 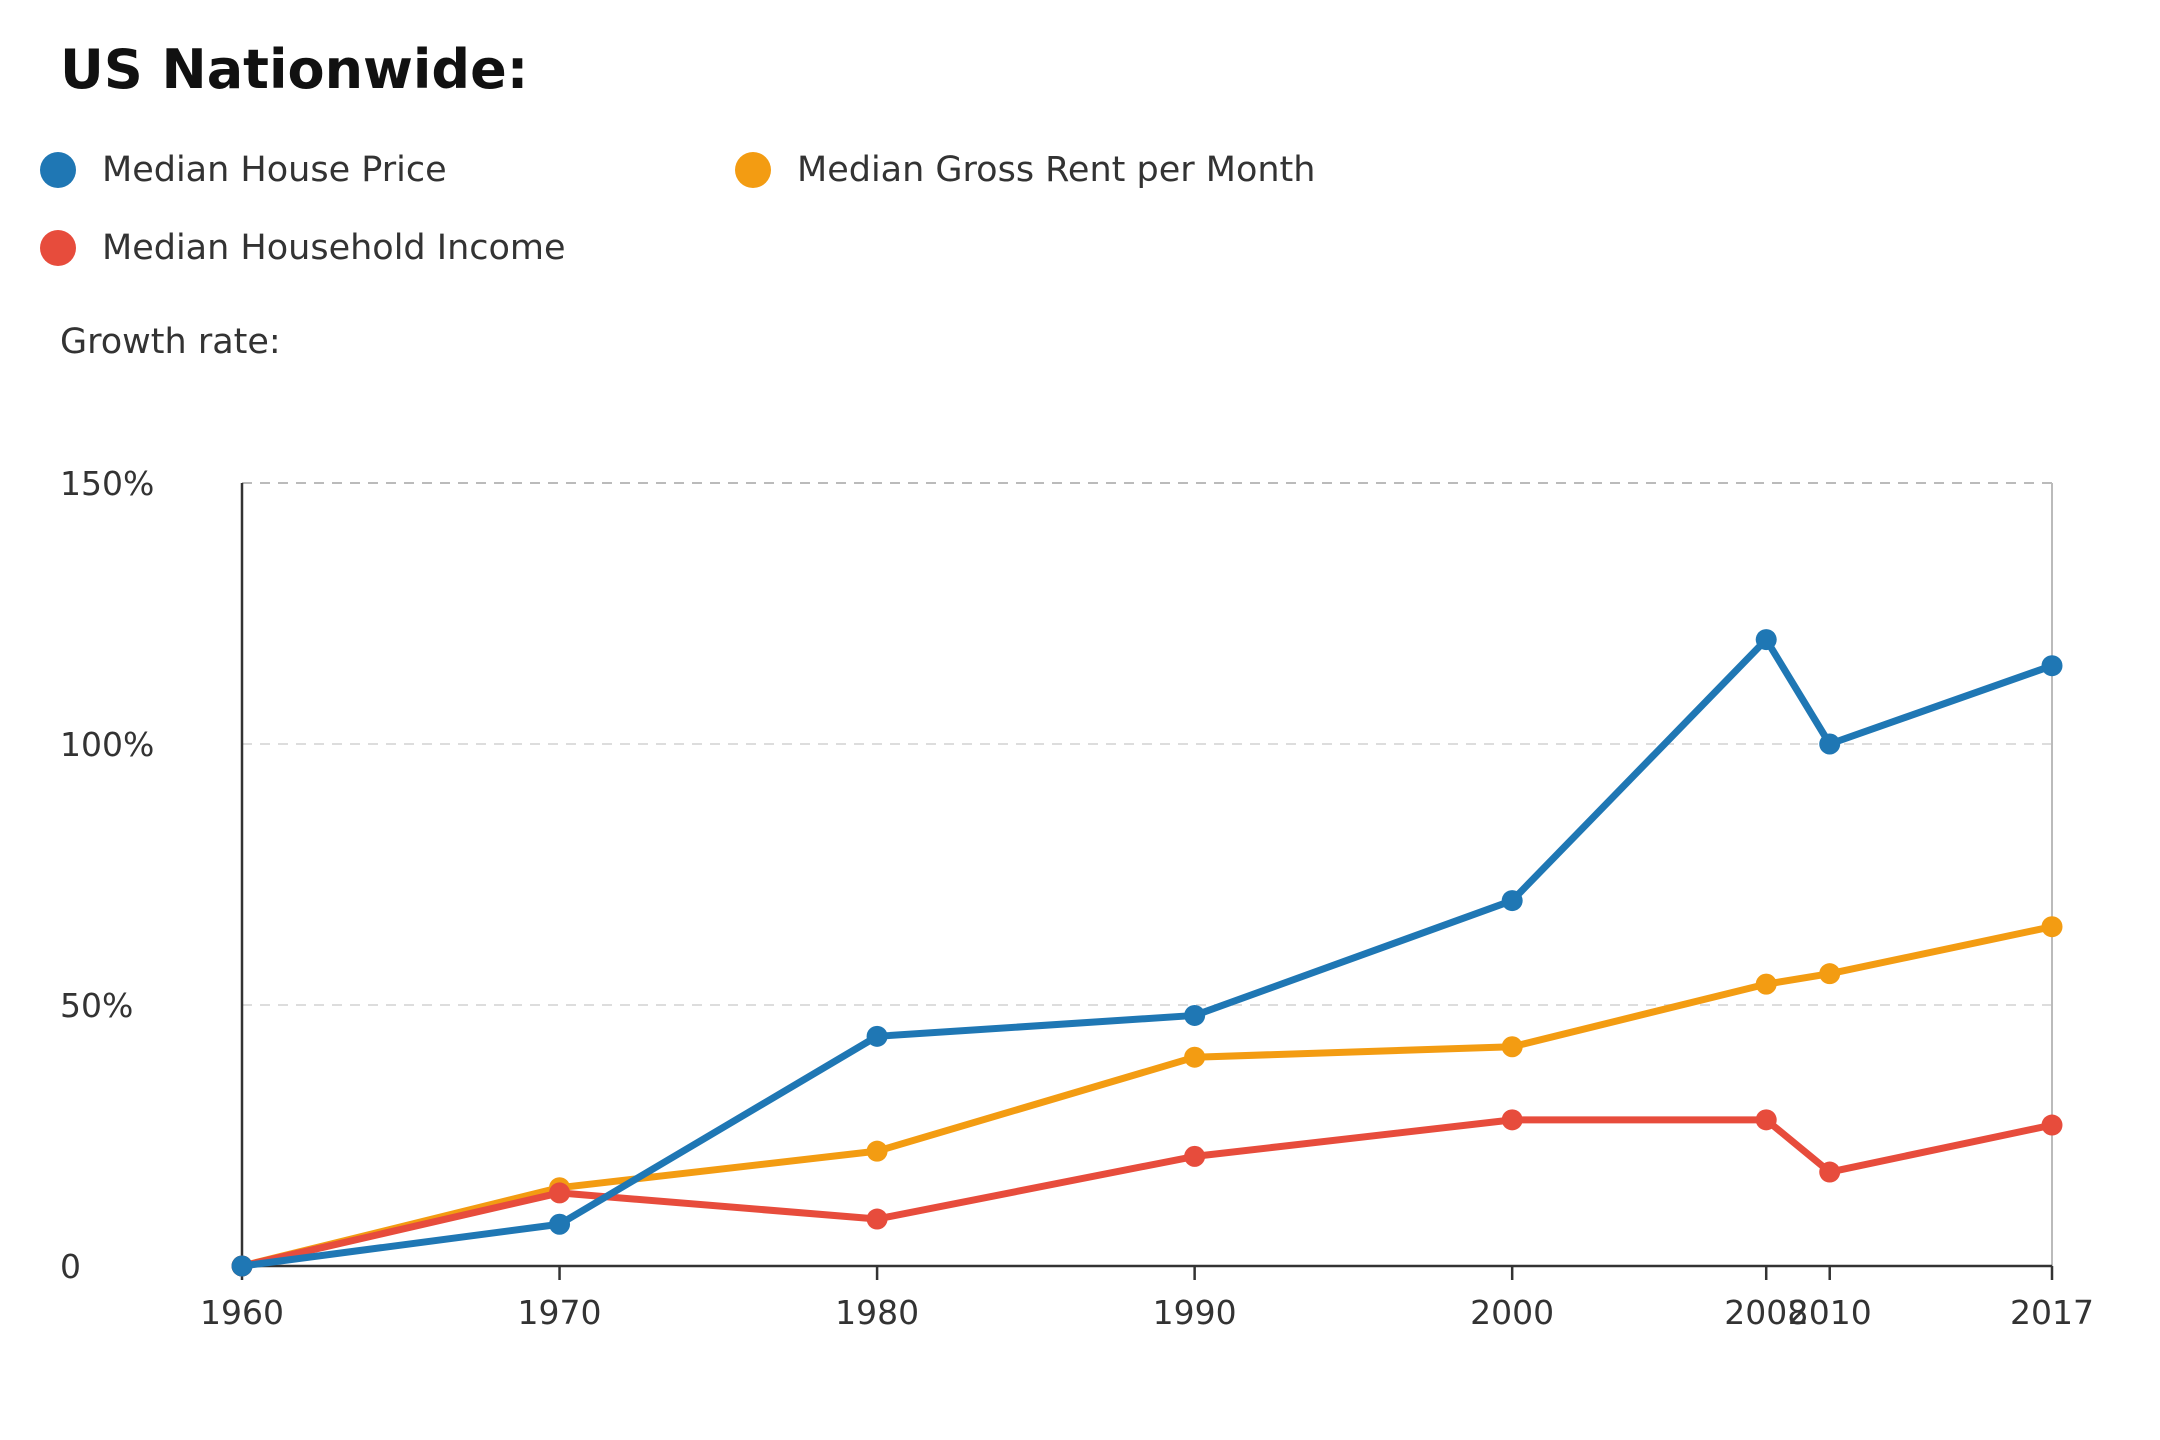 I want to click on legend-dot-household-income, so click(x=58, y=248).